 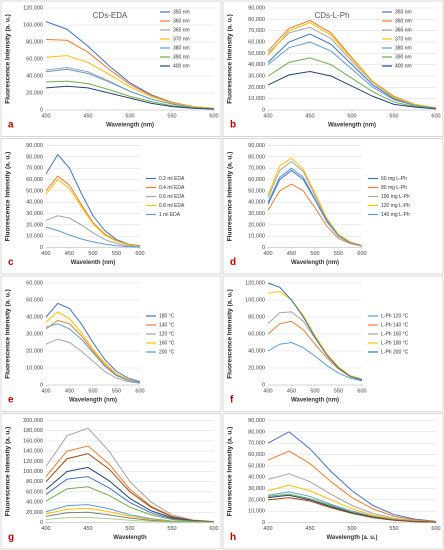 What do you see at coordinates (167, 352) in the screenshot?
I see `legend-label: 200 °C` at bounding box center [167, 352].